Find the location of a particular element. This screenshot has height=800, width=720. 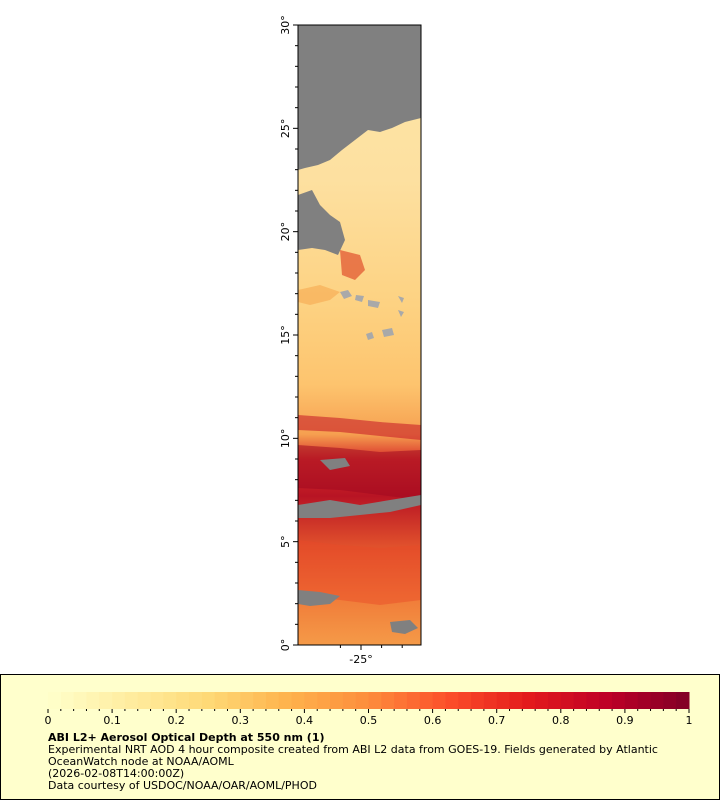

colorbar-tick-label: 0.1 is located at coordinates (112, 720).